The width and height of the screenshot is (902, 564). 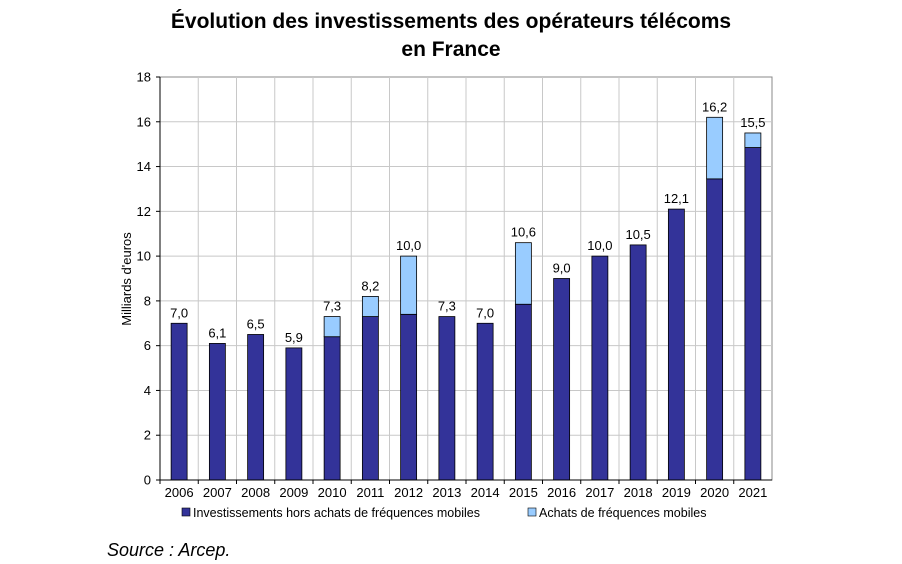 I want to click on x-tick-label: 2020, so click(x=714, y=492).